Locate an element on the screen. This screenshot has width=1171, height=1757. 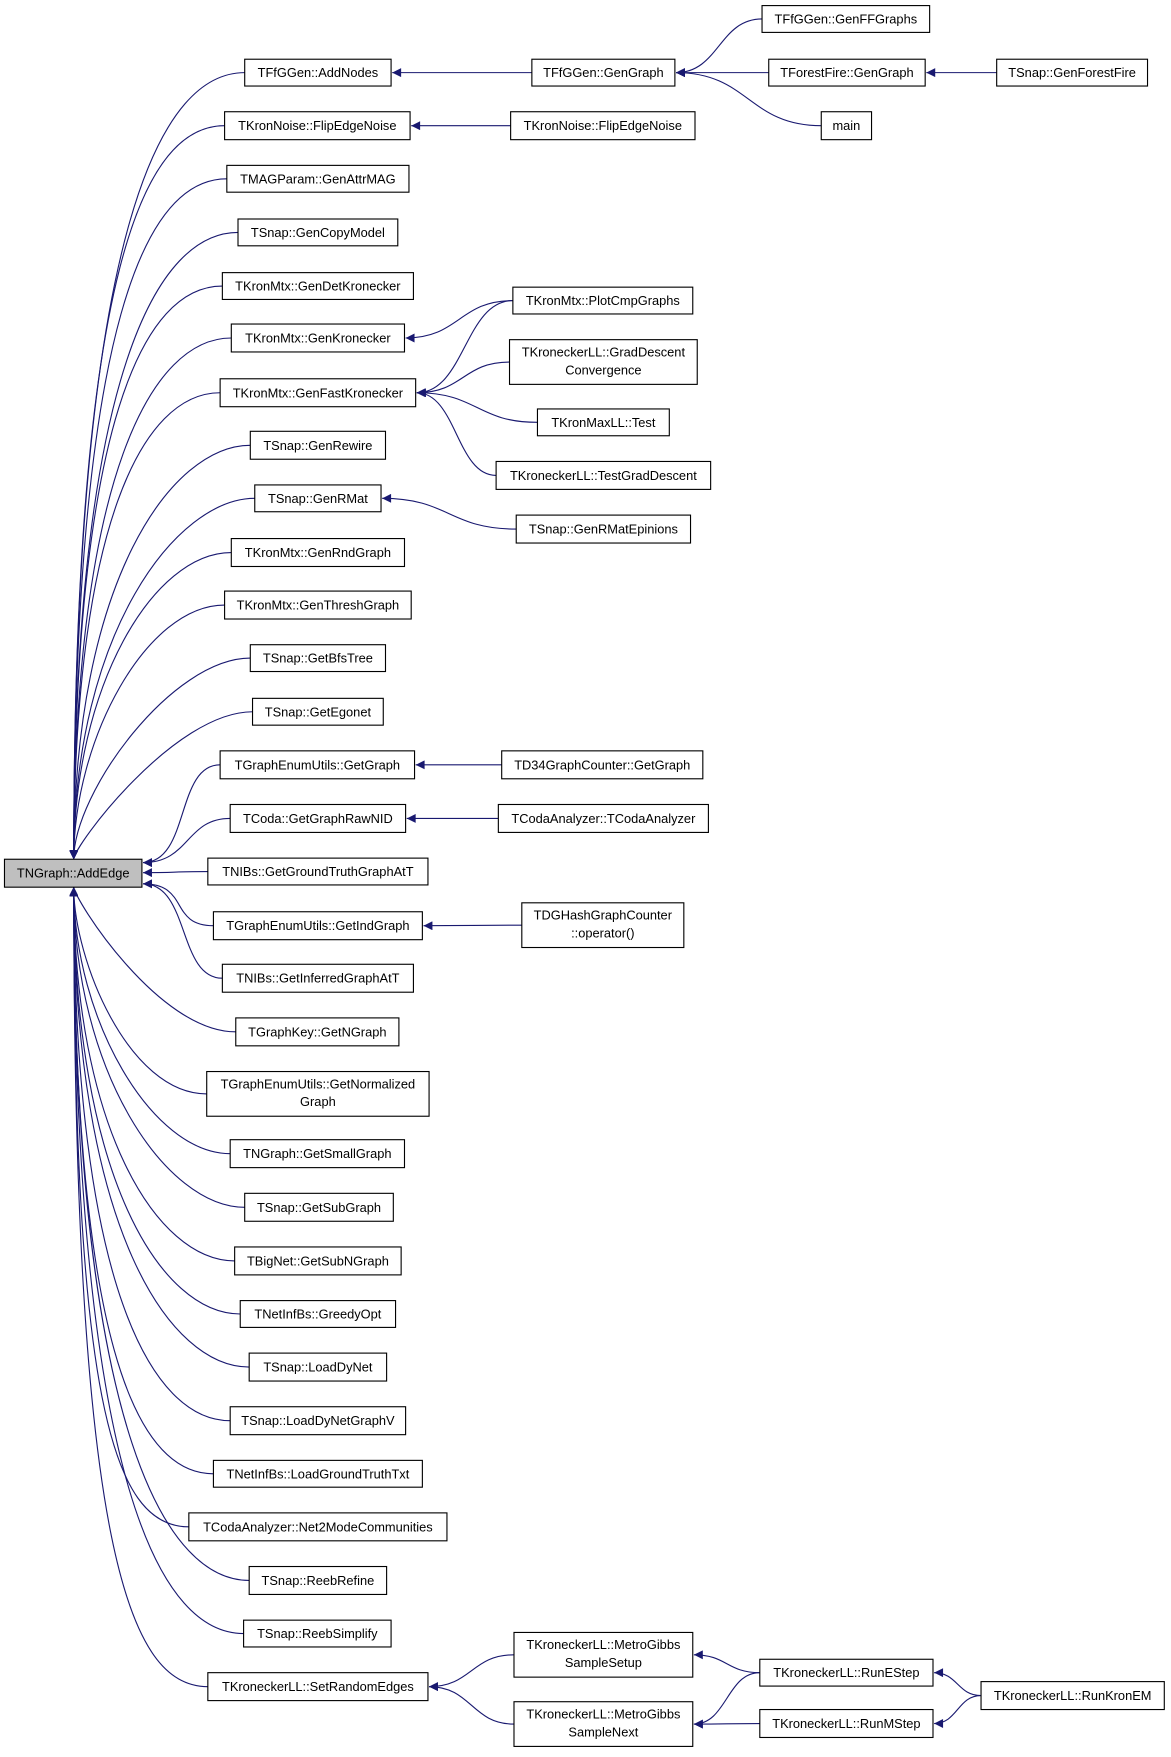
node-label: TDGHashGraphCounter is located at coordinates (603, 915).